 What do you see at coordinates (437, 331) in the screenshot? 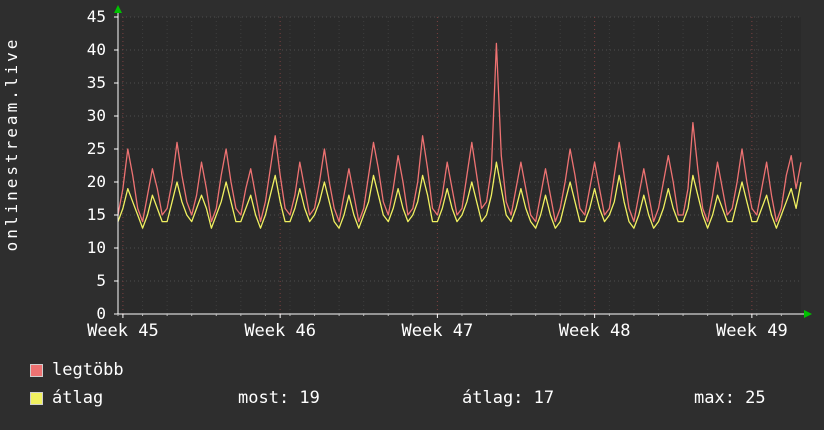
I see `x-tick-label: Week 47` at bounding box center [437, 331].